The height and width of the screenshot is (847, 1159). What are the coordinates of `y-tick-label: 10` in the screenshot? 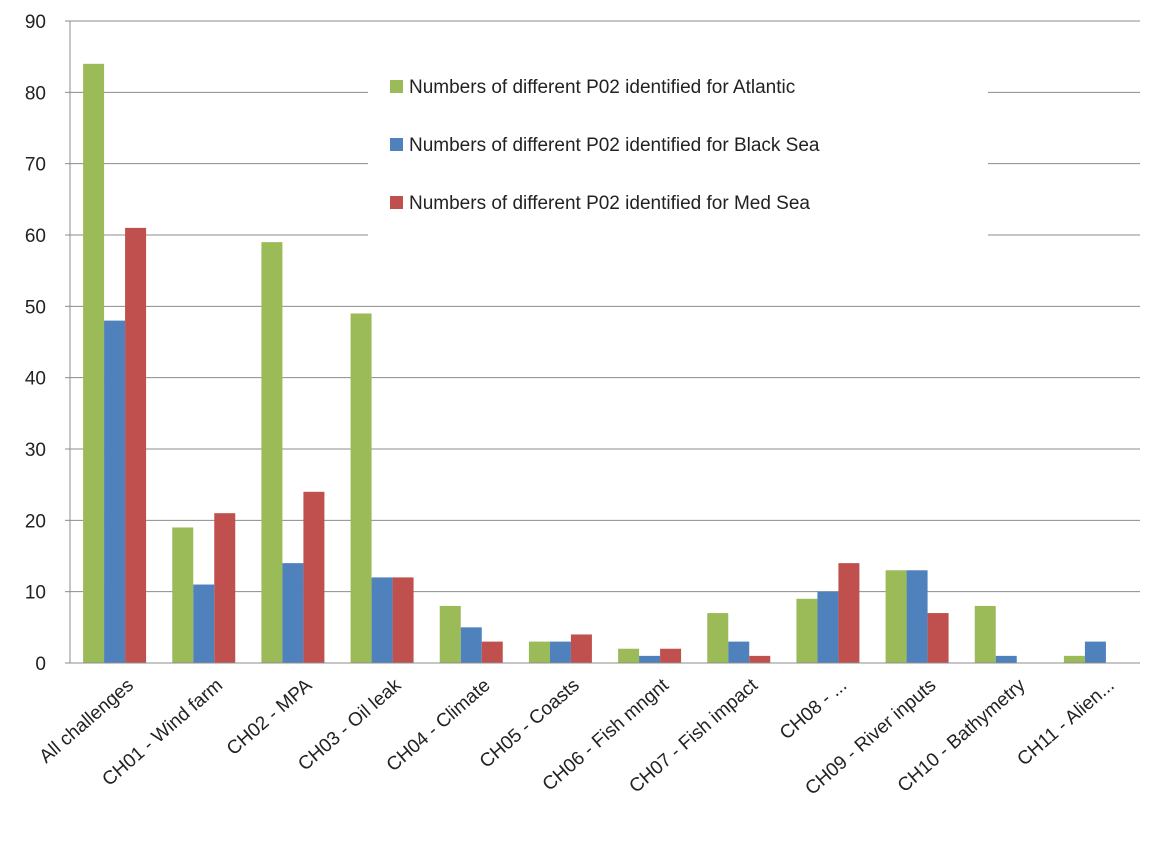 It's located at (35, 593).